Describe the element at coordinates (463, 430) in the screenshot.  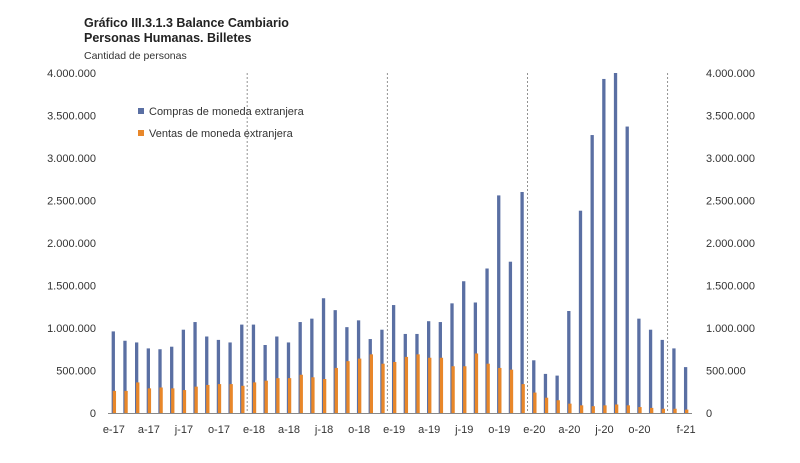
I see `x-tick-label: j-19` at that location.